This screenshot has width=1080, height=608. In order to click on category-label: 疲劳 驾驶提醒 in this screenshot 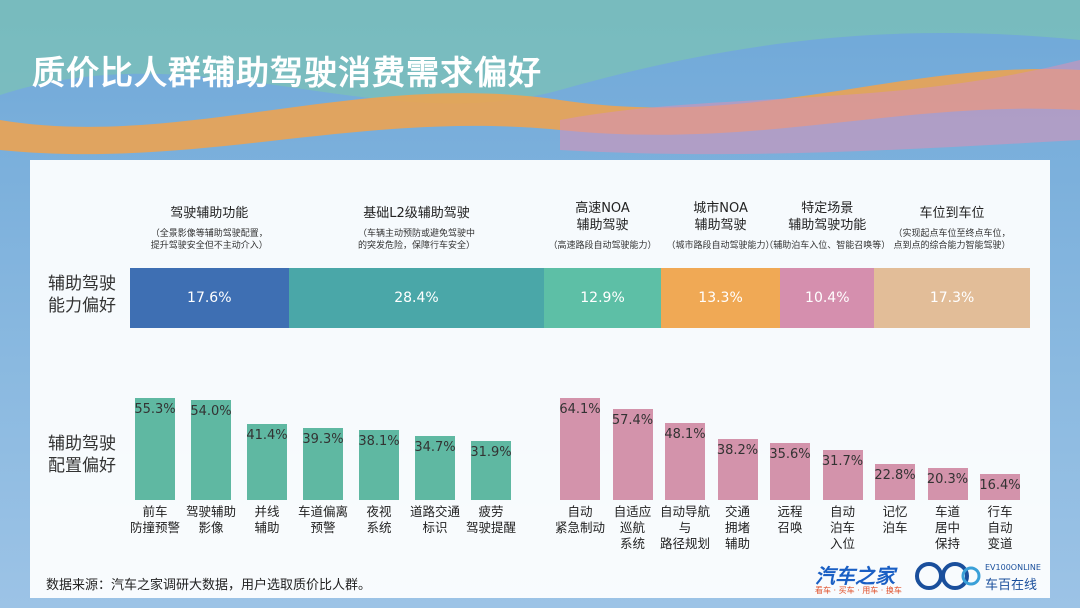, I will do `click(490, 519)`.